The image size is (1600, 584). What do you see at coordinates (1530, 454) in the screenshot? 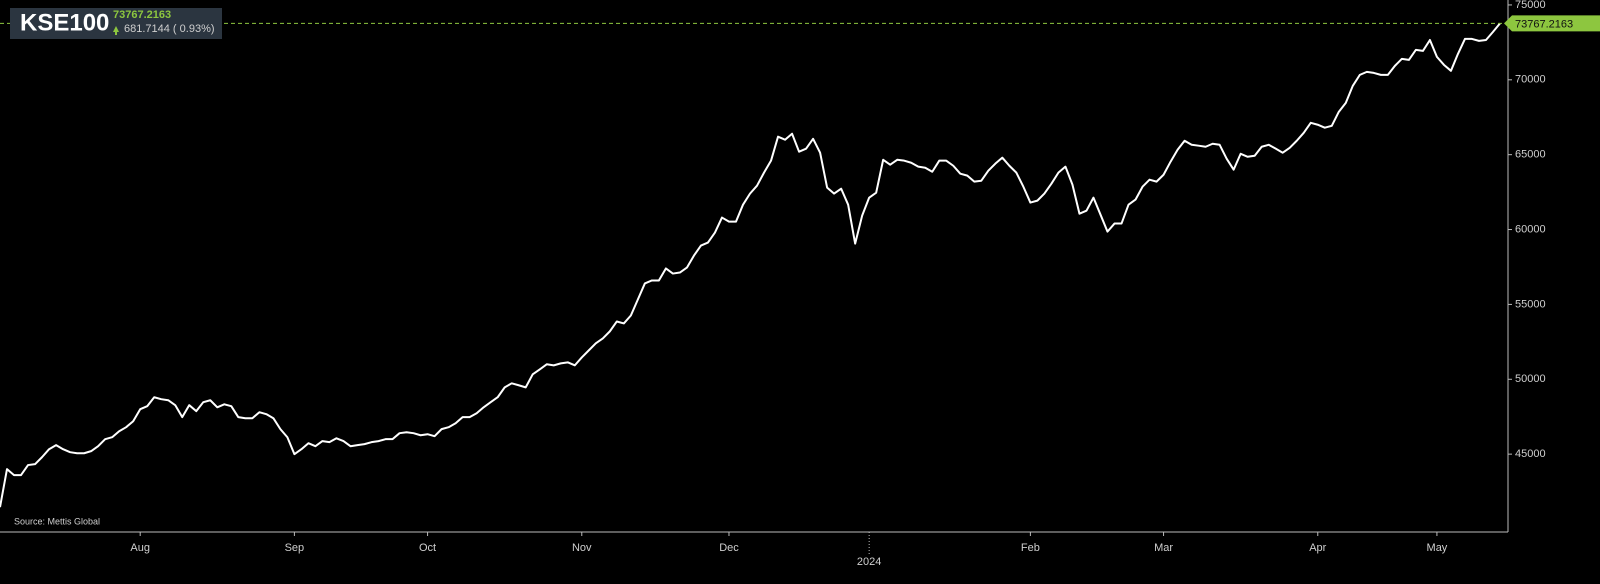
I see `y-tick-label: 45000` at bounding box center [1530, 454].